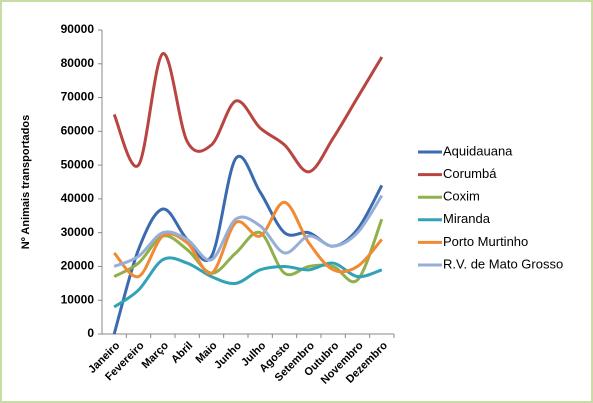  I want to click on legend-label: Coxim, so click(461, 196).